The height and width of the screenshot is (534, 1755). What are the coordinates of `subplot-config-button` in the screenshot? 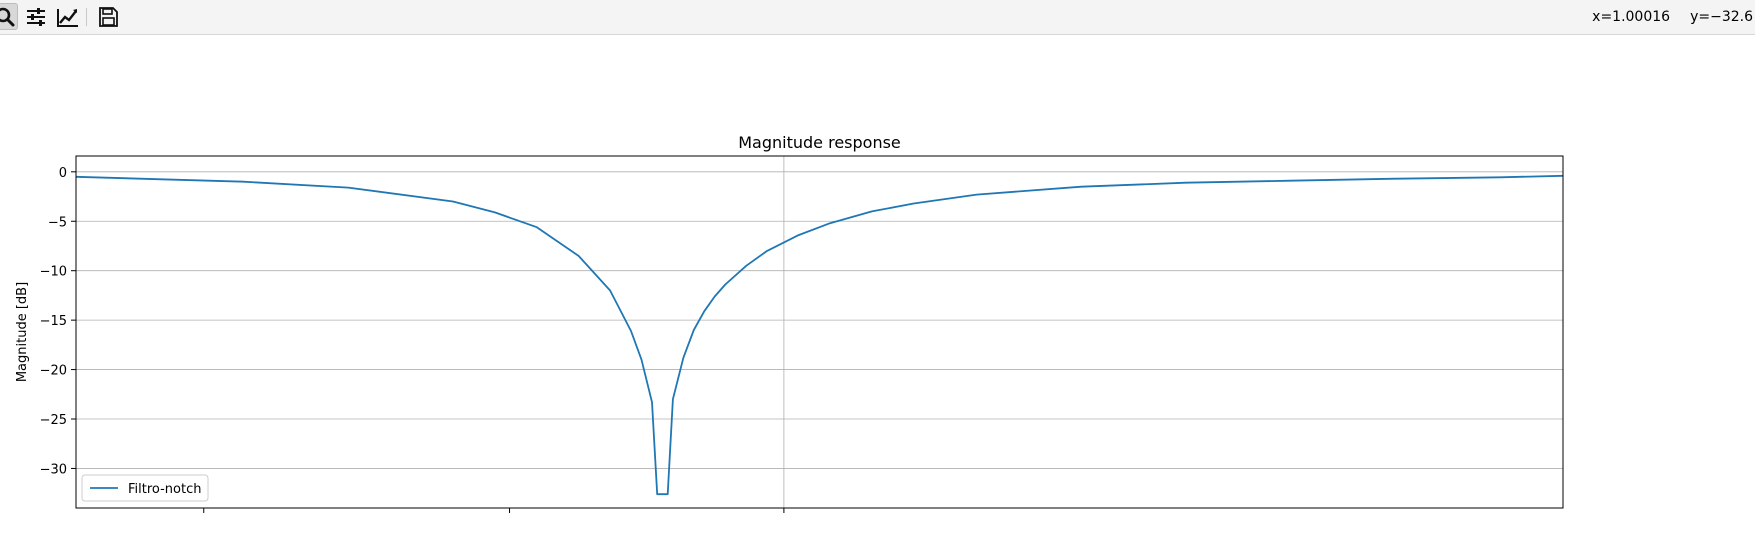 It's located at (36, 16).